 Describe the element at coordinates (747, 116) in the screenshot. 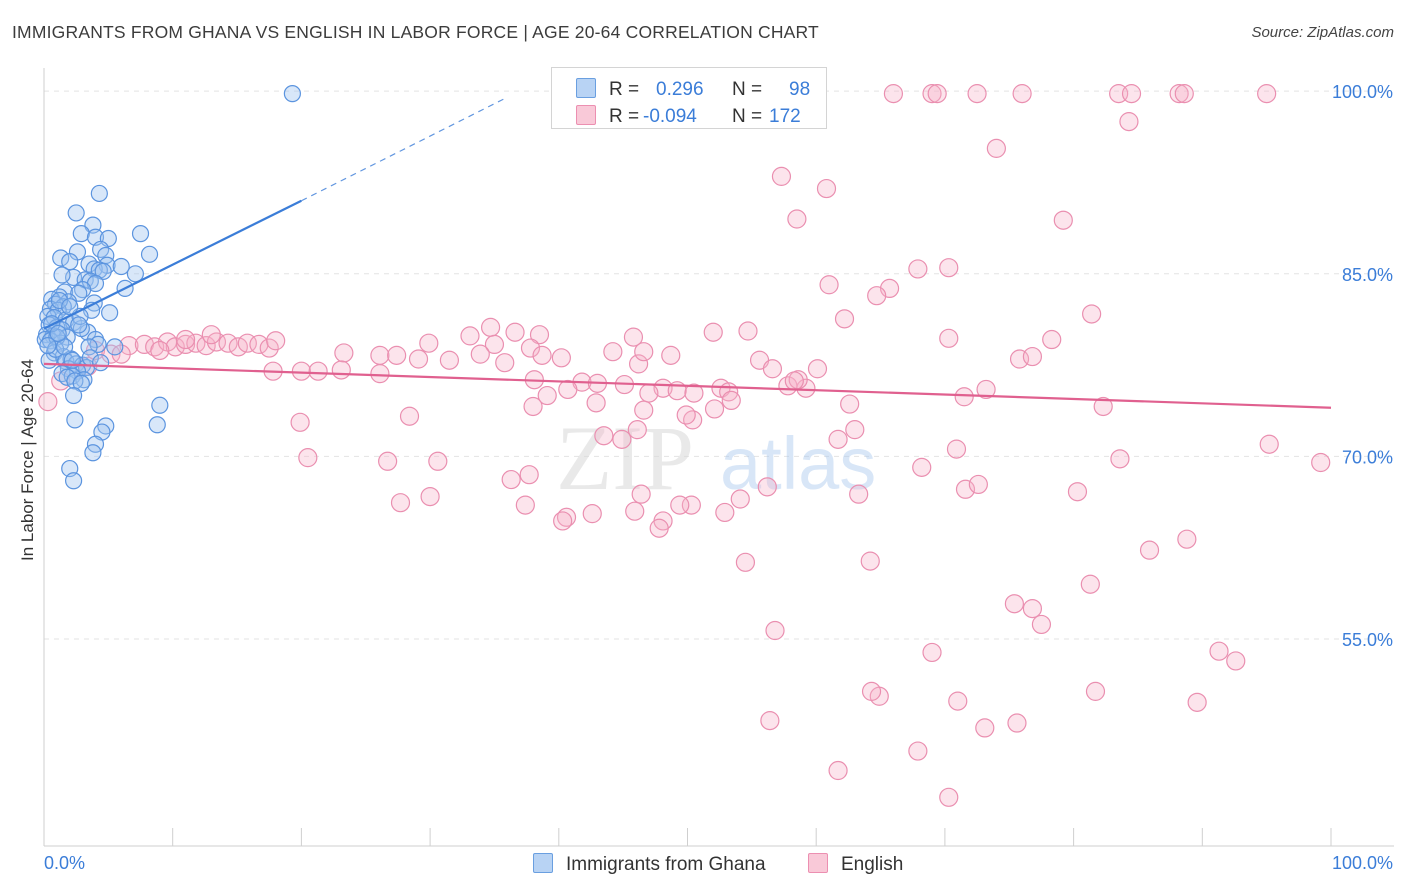

I see `legend-n-label: N =` at that location.